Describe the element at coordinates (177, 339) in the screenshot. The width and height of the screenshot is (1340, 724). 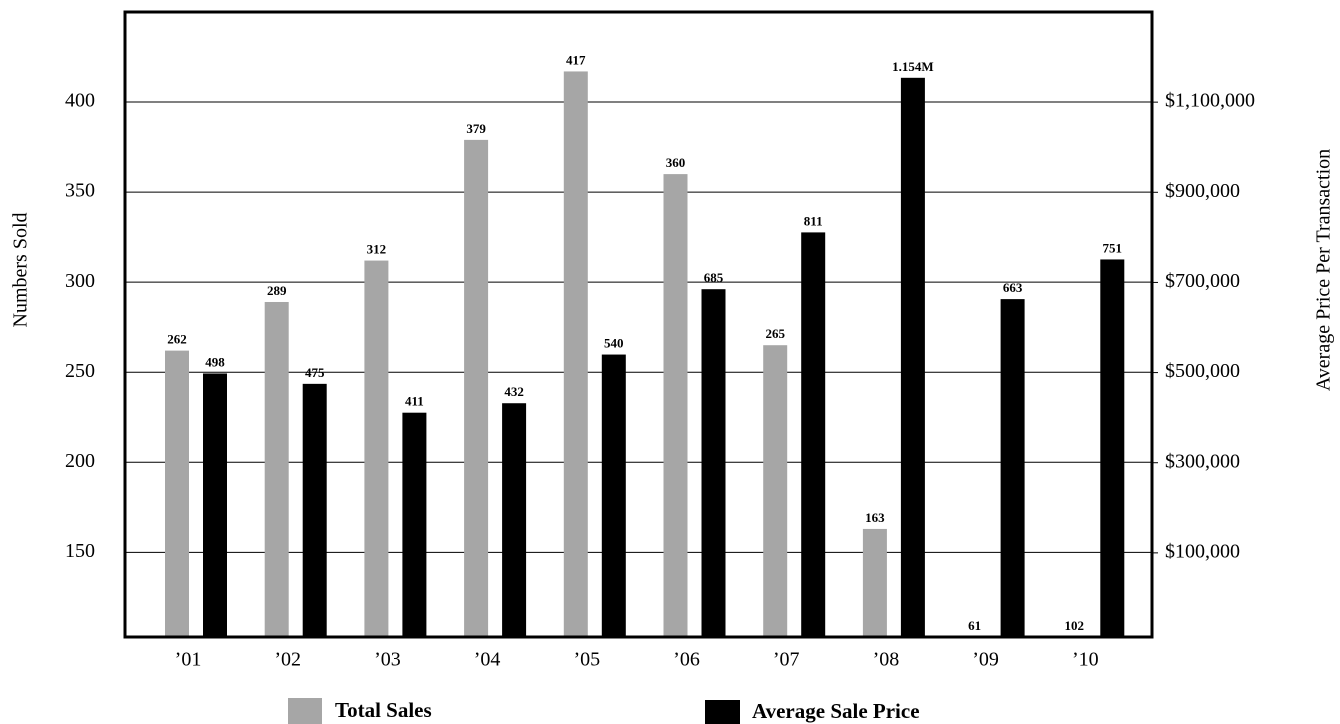
I see `value-label: 262` at that location.